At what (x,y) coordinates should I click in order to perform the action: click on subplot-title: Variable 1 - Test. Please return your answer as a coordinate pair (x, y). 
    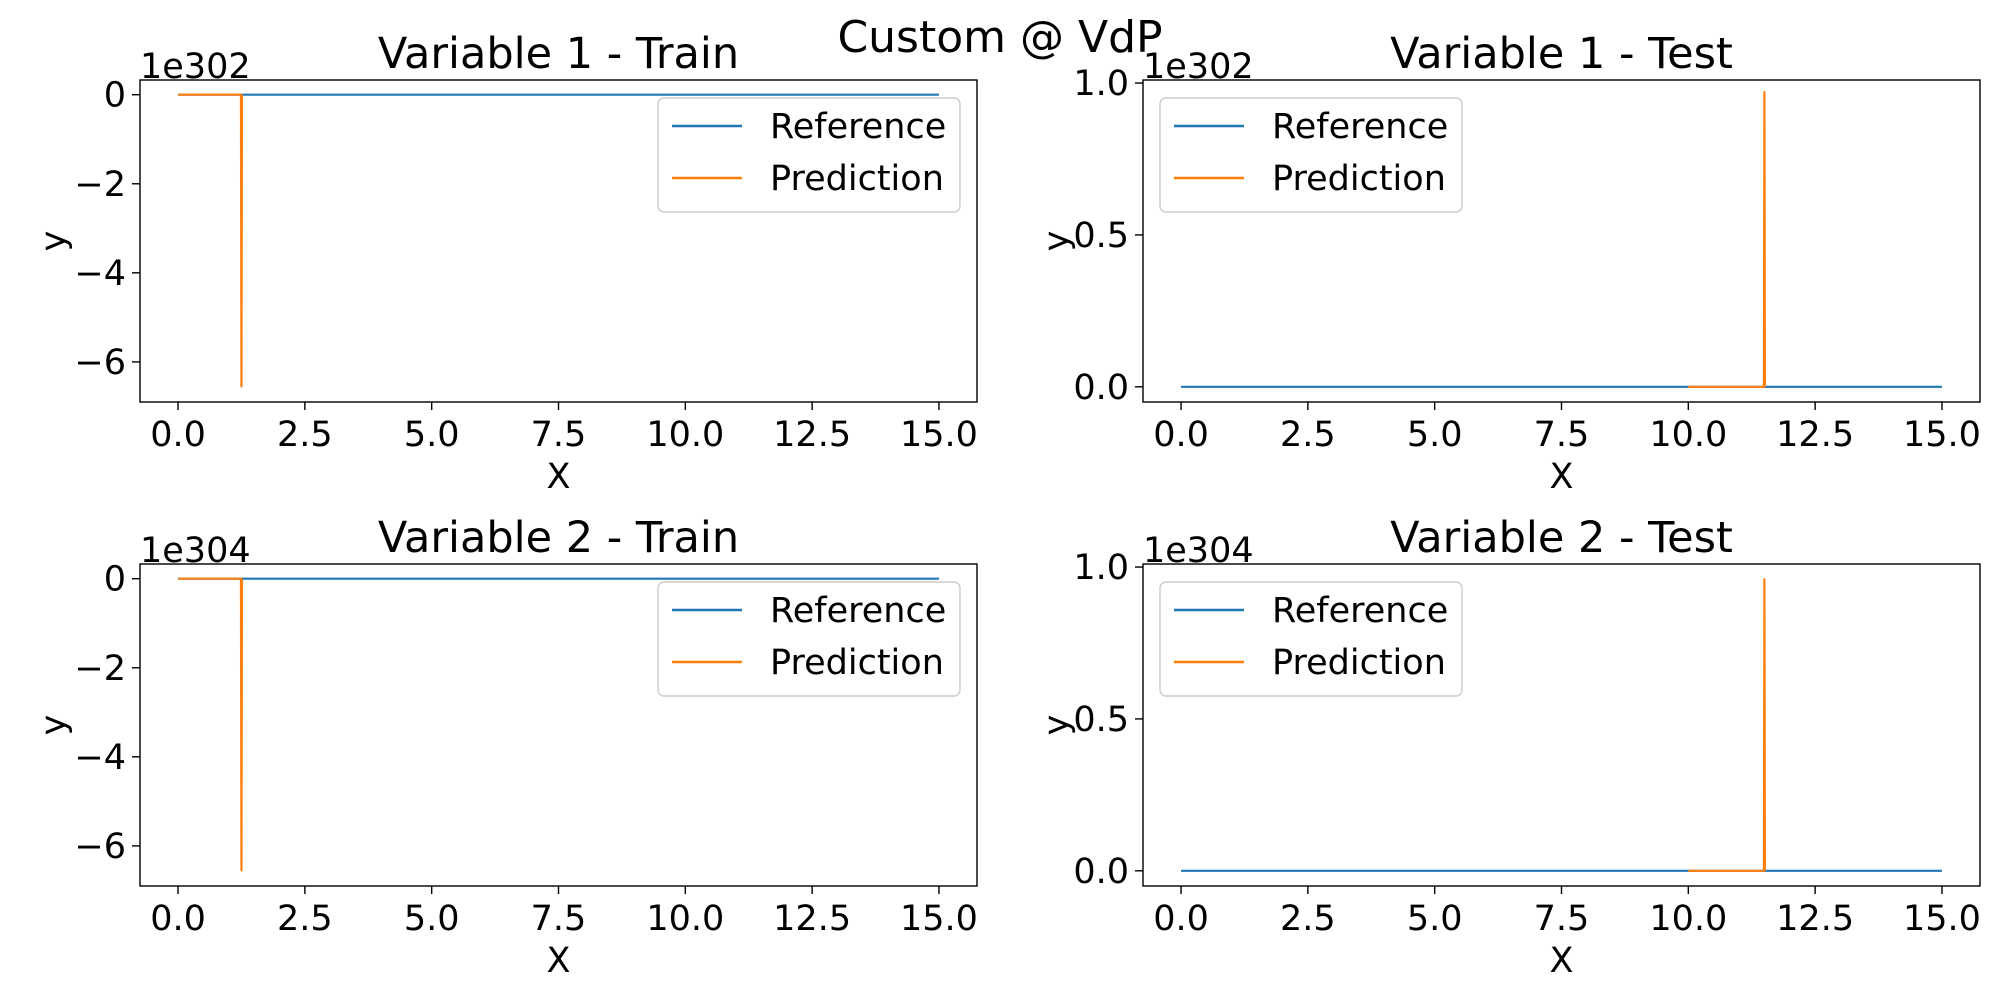
    Looking at the image, I should click on (1561, 54).